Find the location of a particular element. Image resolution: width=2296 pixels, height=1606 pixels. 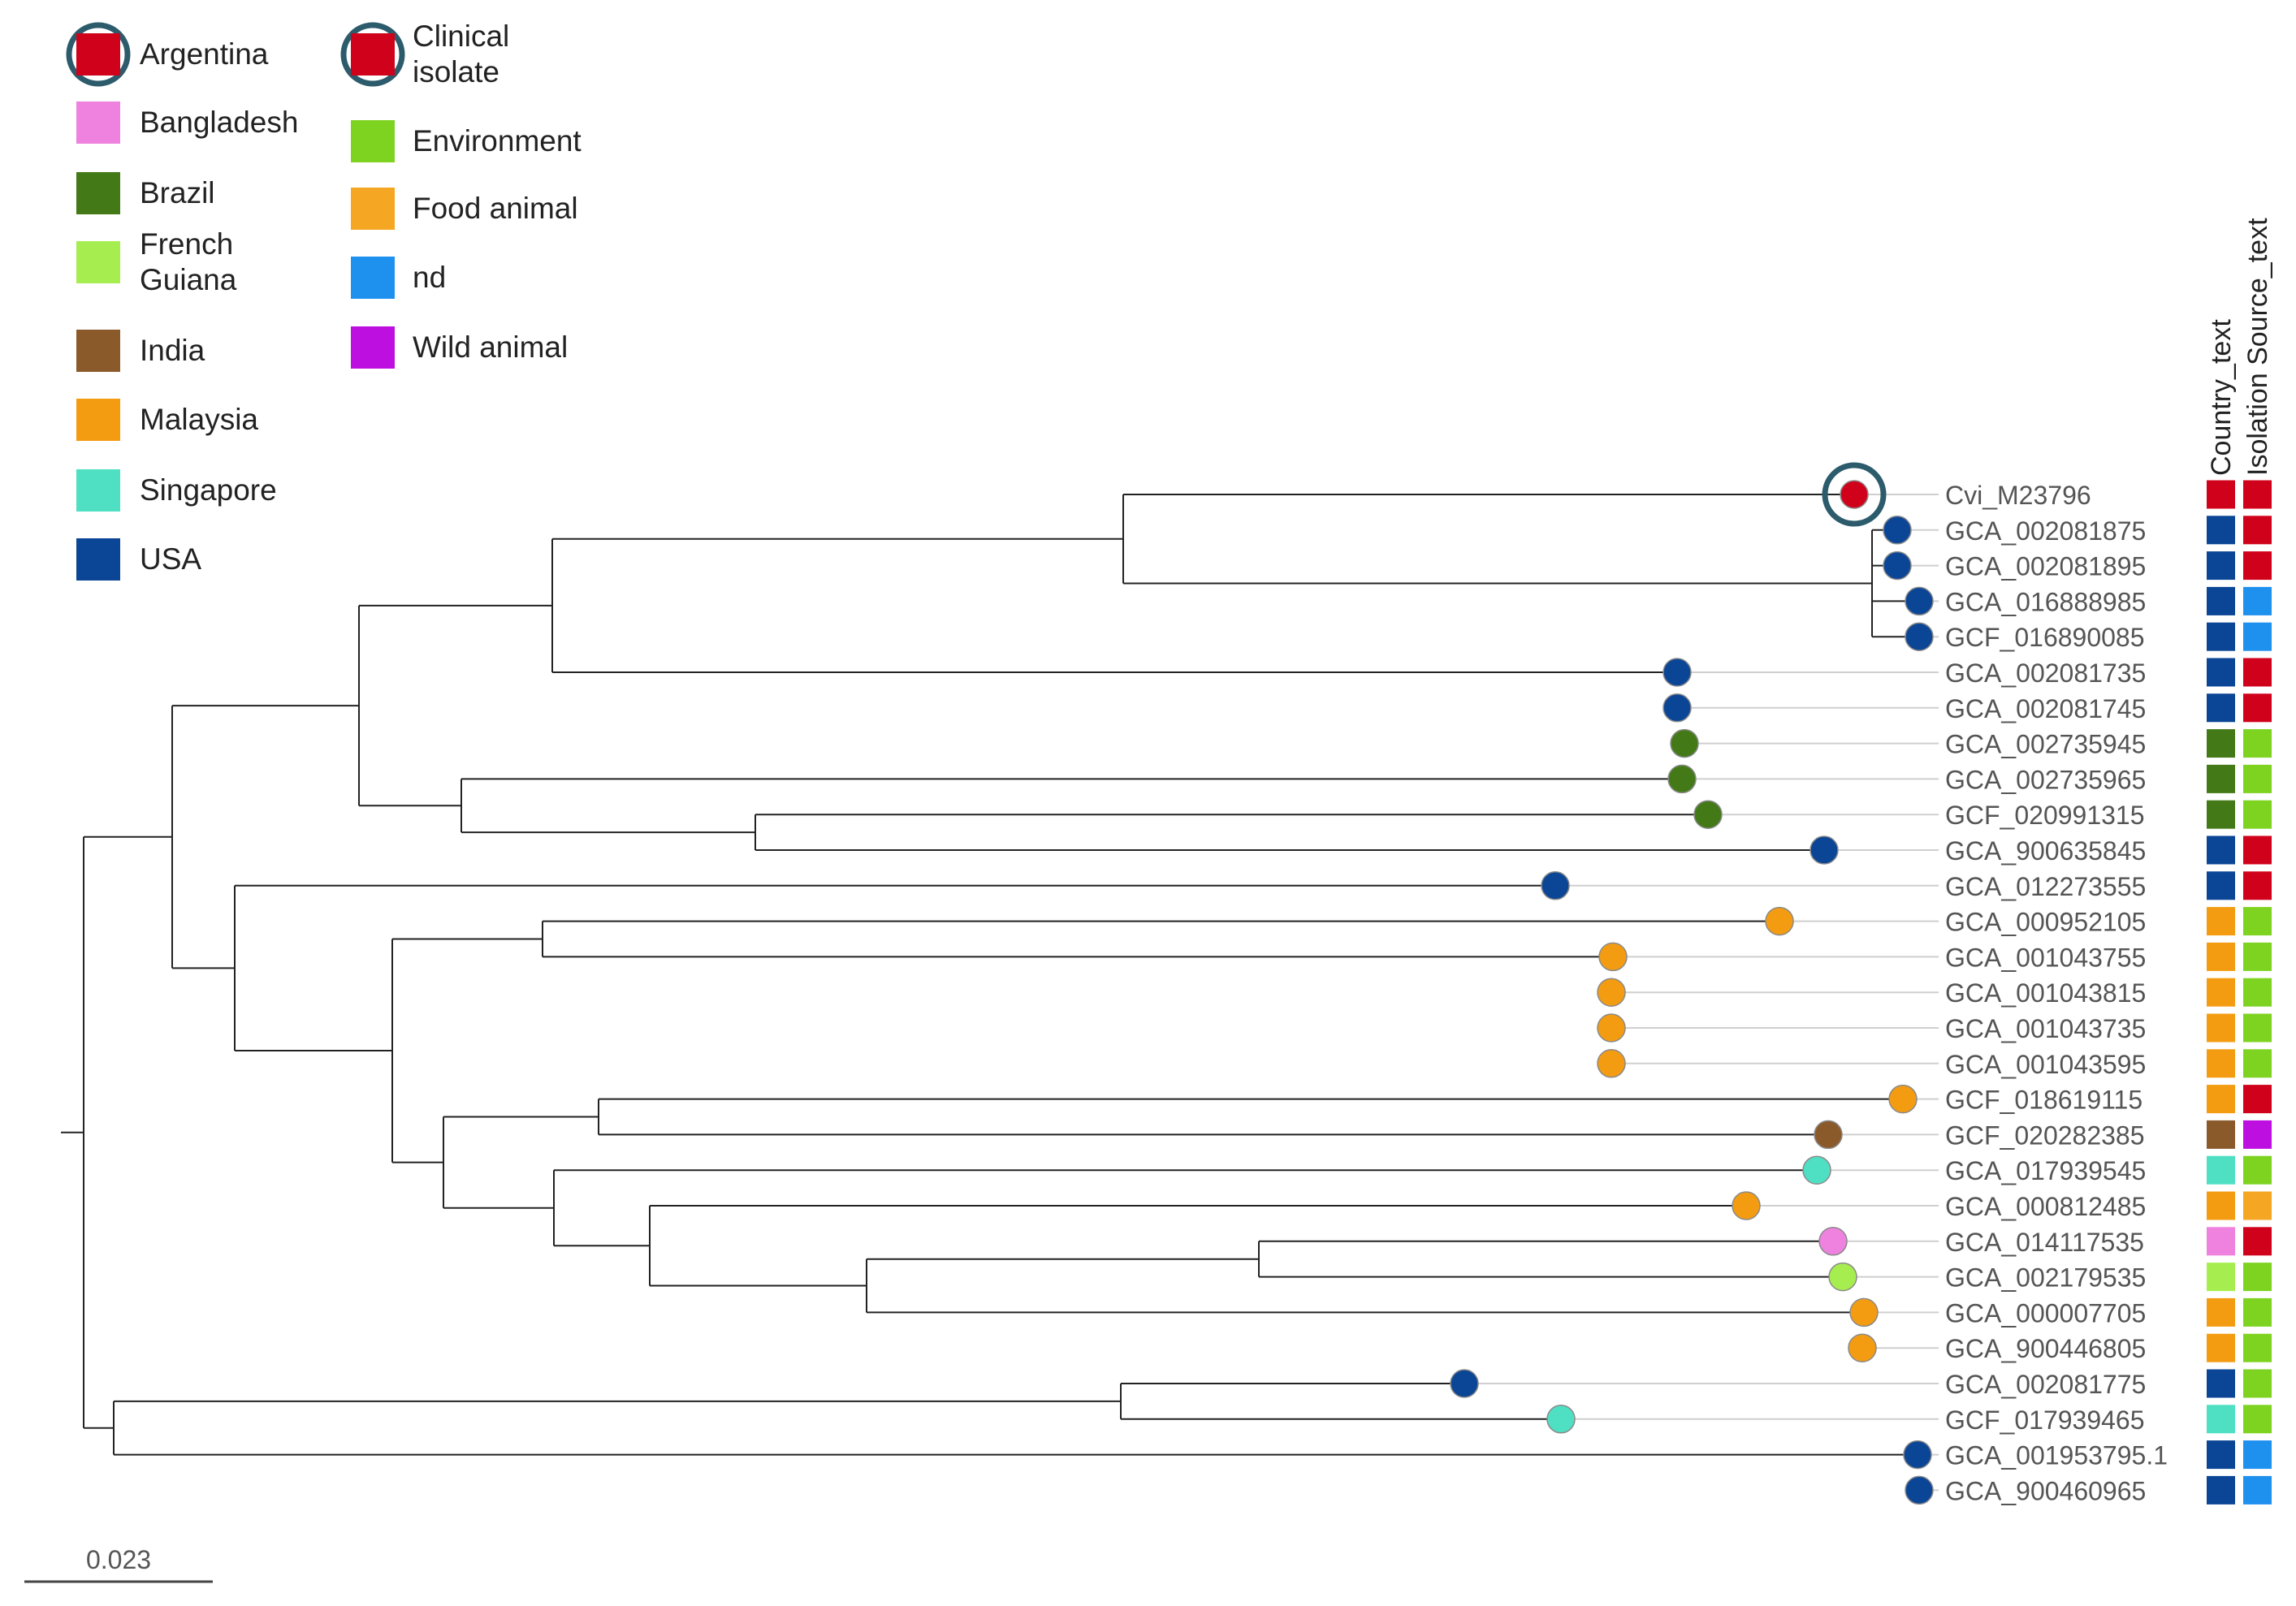

leaf-label: GCA_002735945 is located at coordinates (2045, 744).